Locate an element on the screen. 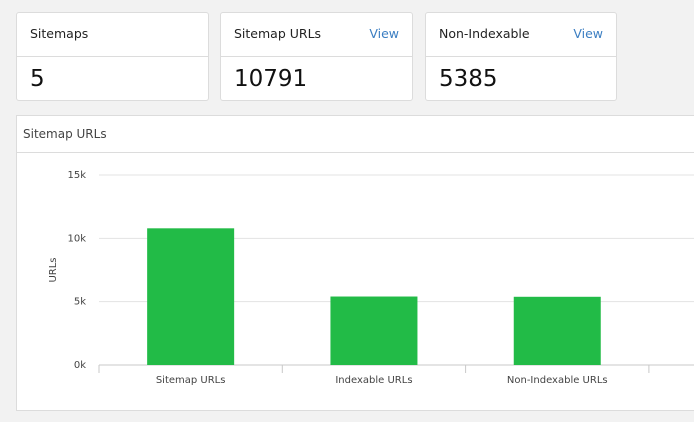 The image size is (694, 422). card: Non-Indexable View 5385 is located at coordinates (521, 56).